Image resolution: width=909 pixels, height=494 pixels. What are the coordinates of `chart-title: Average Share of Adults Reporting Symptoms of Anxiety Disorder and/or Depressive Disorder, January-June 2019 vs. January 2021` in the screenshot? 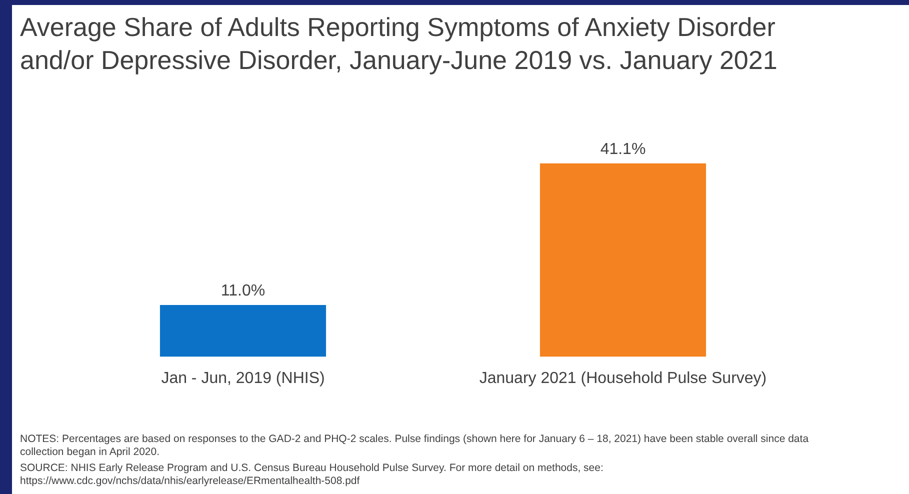 It's located at (399, 44).